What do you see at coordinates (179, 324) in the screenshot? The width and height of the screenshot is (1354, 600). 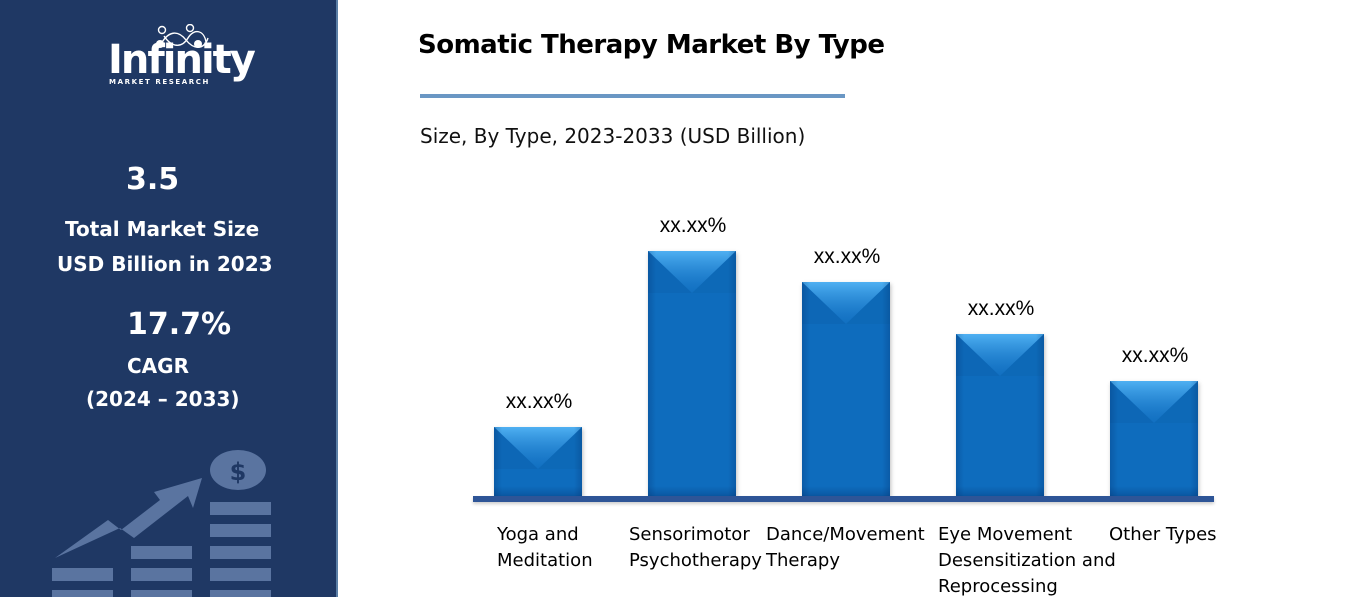 I see `cagr-value: 17.7%` at bounding box center [179, 324].